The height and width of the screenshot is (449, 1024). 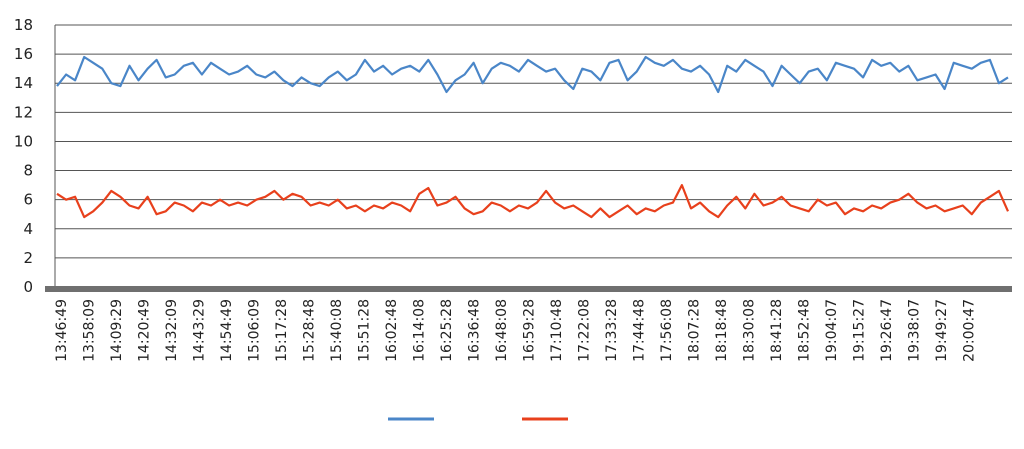 I want to click on y-tick-label: 18, so click(x=23, y=25).